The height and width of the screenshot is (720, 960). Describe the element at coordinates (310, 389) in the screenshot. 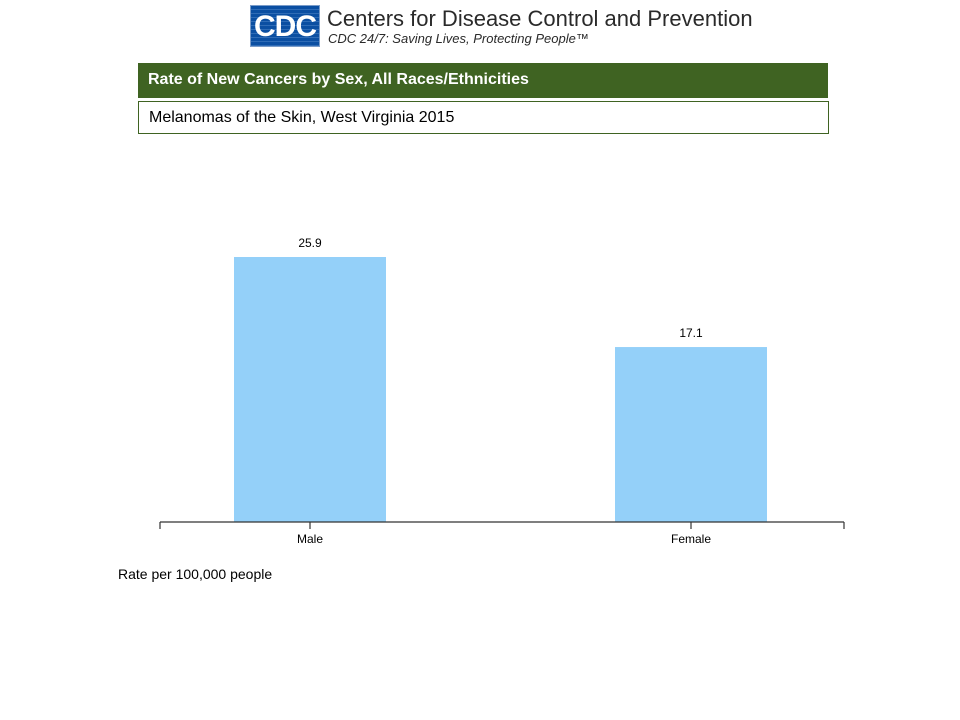

I see `bar-male` at that location.